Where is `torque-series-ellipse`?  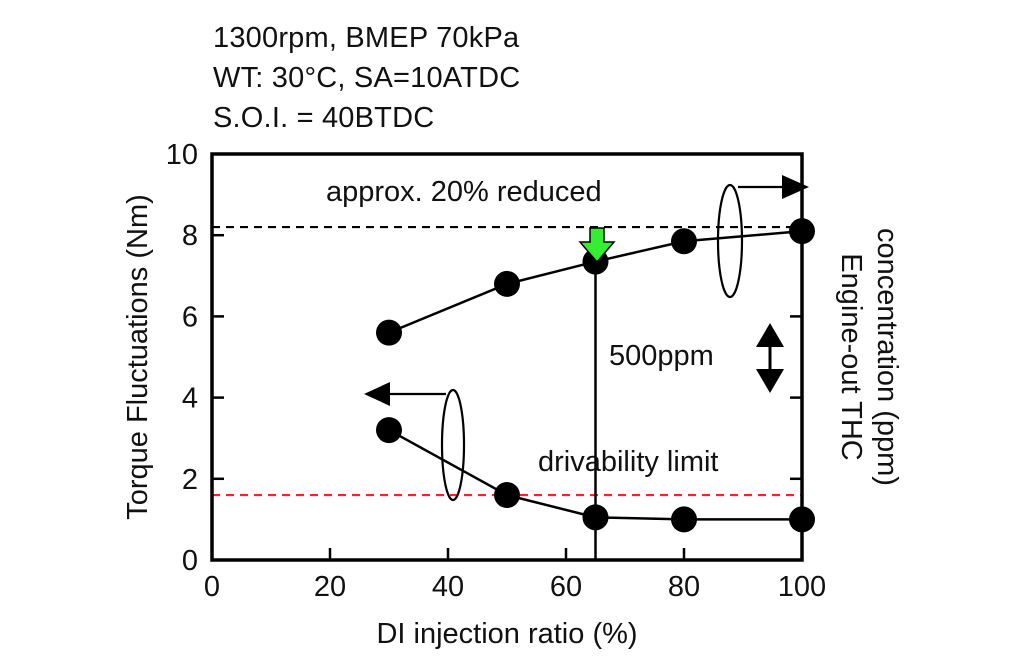
torque-series-ellipse is located at coordinates (453, 445).